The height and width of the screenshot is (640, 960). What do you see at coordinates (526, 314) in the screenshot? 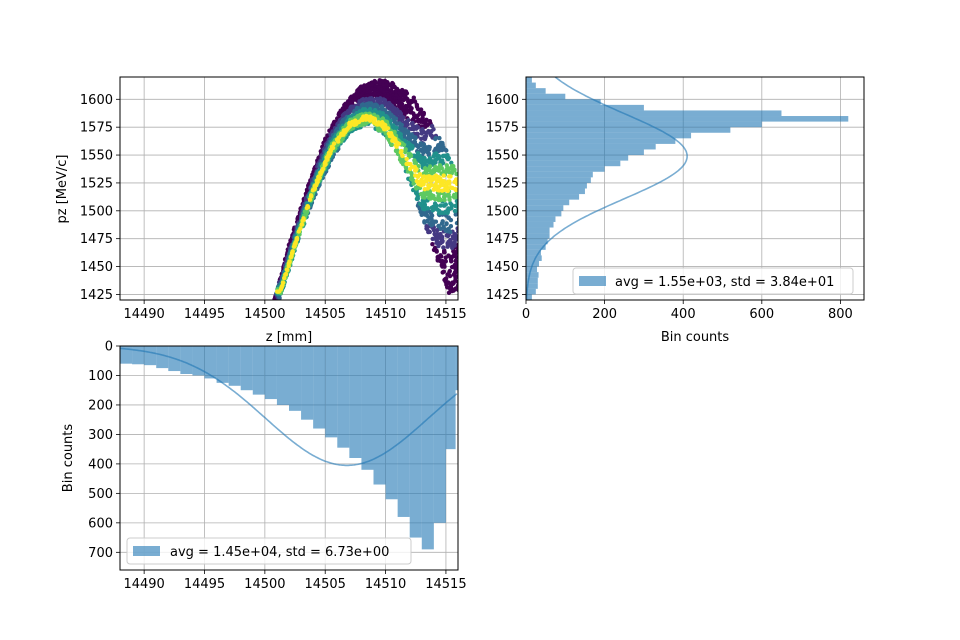
I see `pz-hist-xtick-label: 0` at bounding box center [526, 314].